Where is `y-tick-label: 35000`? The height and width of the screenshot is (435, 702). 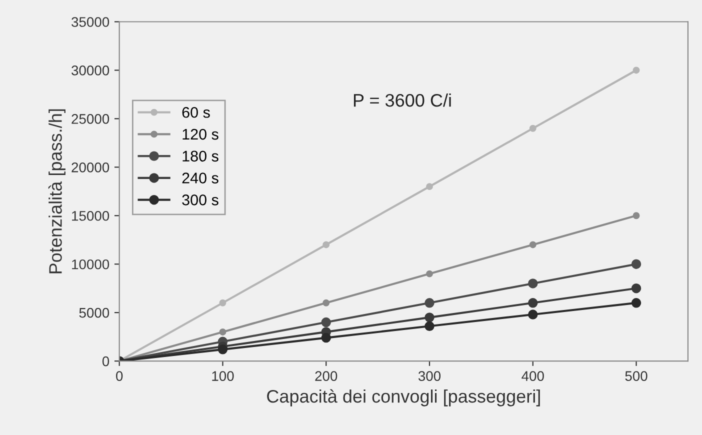
y-tick-label: 35000 is located at coordinates (91, 22).